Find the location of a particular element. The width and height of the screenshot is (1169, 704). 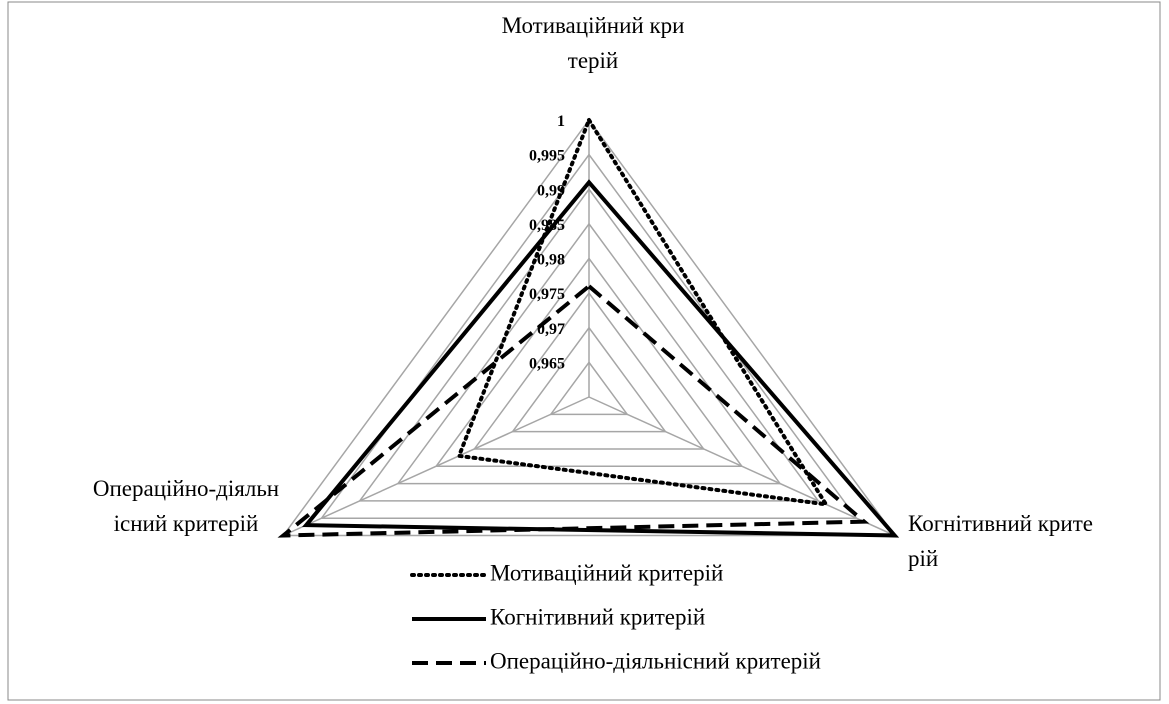

category-label-box: Когнітивний критерій is located at coordinates (1000, 541).